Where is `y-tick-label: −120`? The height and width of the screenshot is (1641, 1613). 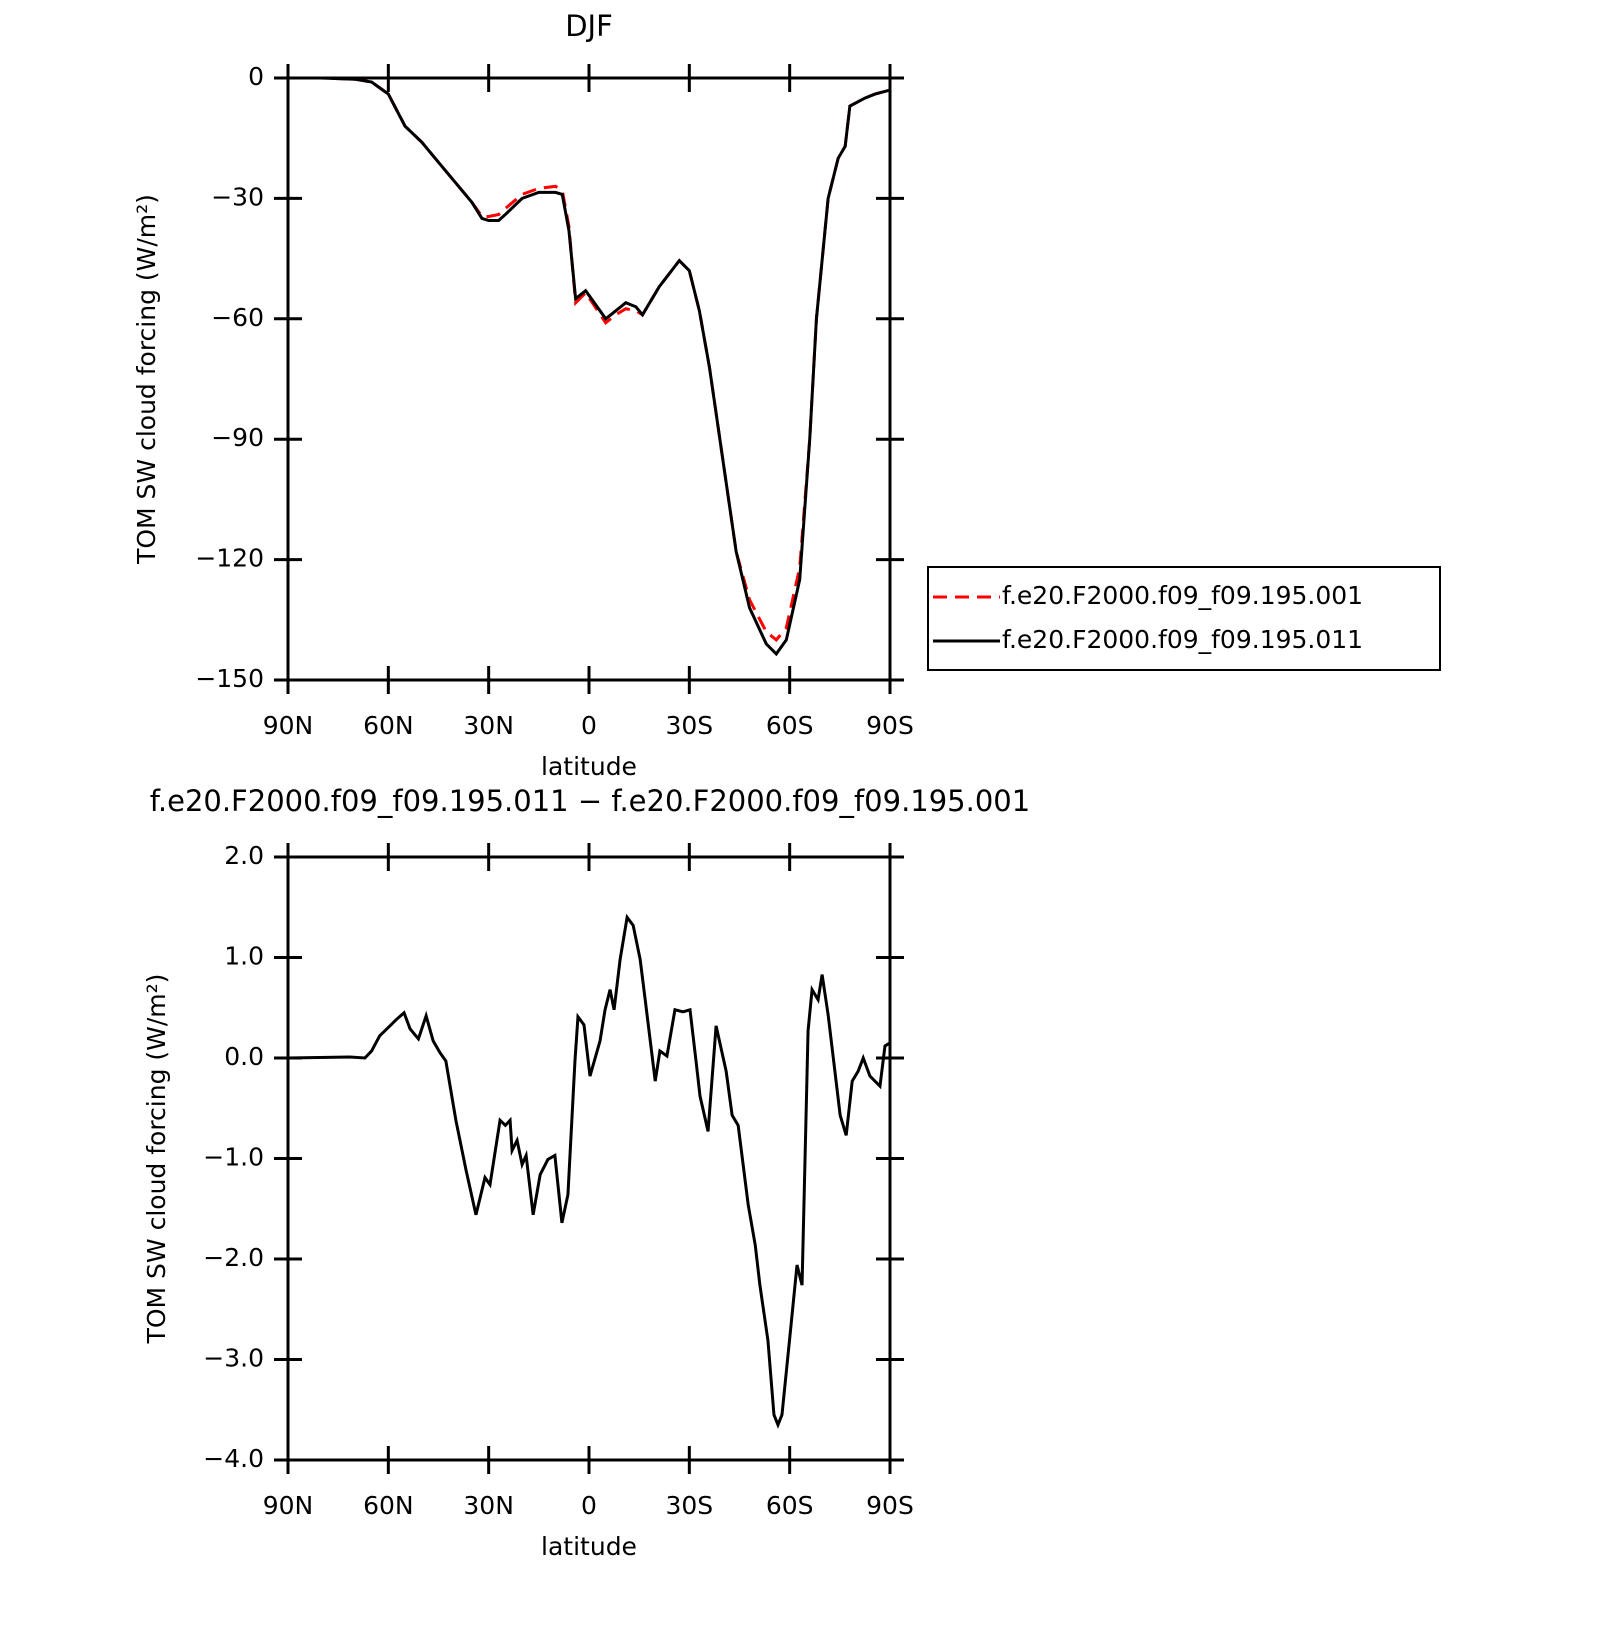
y-tick-label: −120 is located at coordinates (229, 558).